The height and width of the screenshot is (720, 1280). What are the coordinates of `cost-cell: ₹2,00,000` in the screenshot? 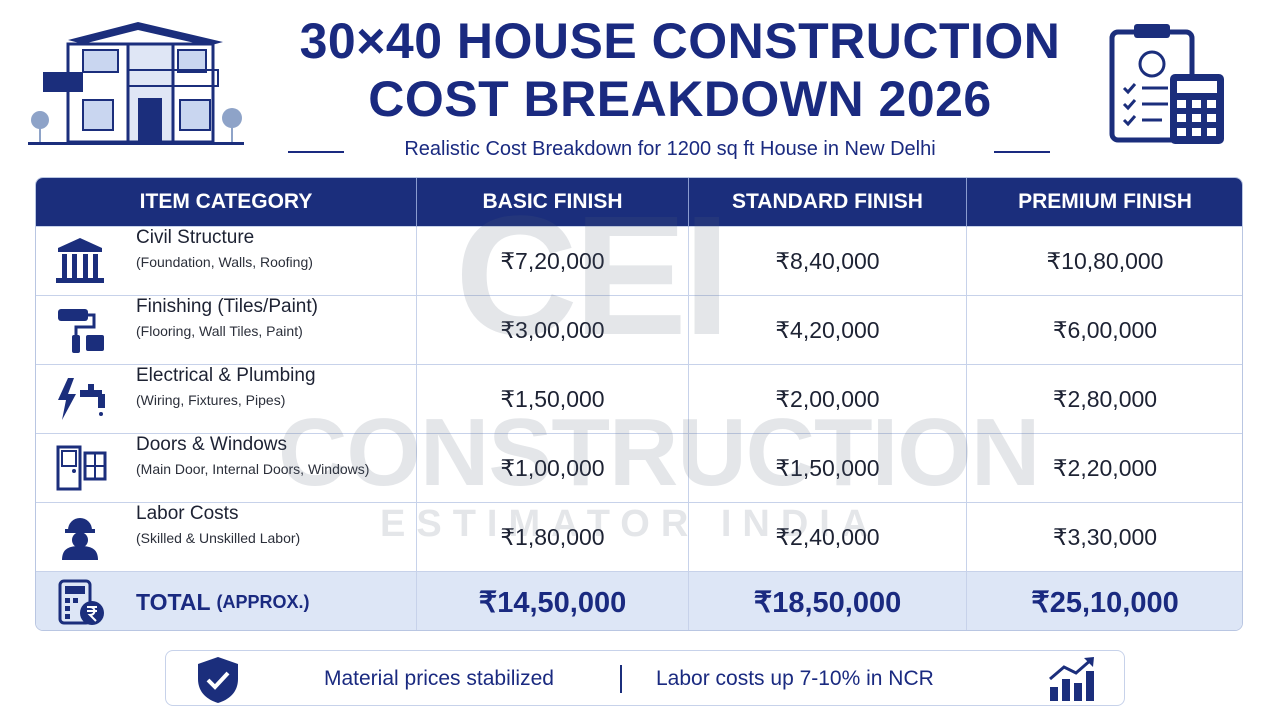 It's located at (828, 399).